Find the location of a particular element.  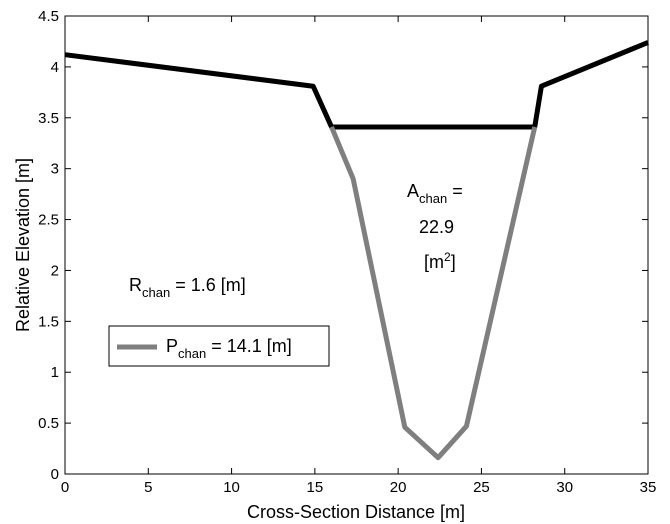

x-tick-label: 0 is located at coordinates (65, 487).